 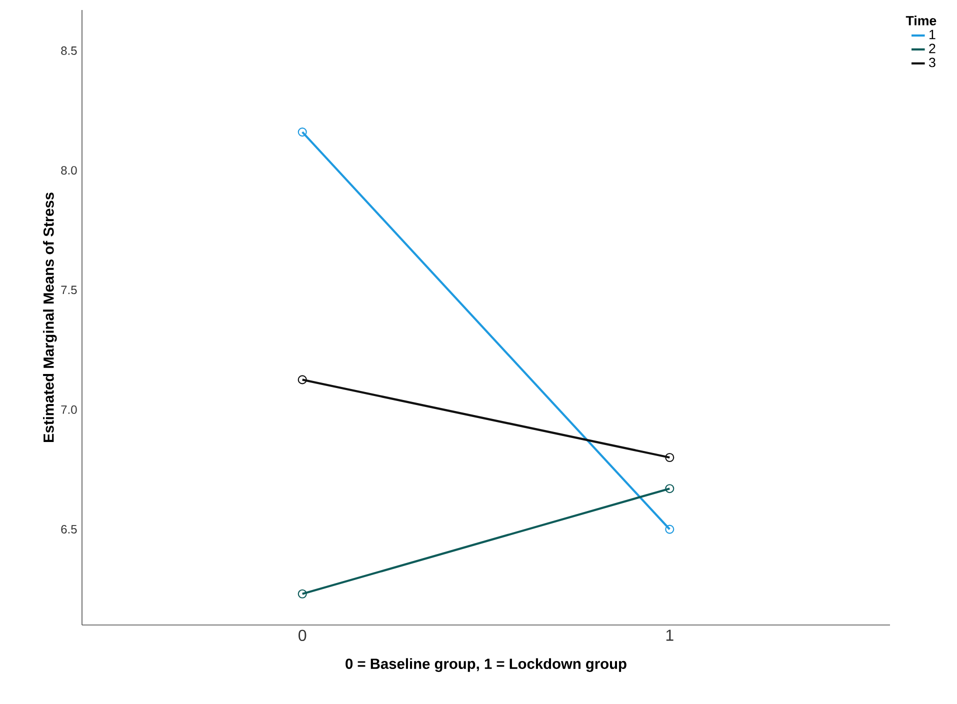 What do you see at coordinates (69, 50) in the screenshot?
I see `y-tick-label: 8.5` at bounding box center [69, 50].